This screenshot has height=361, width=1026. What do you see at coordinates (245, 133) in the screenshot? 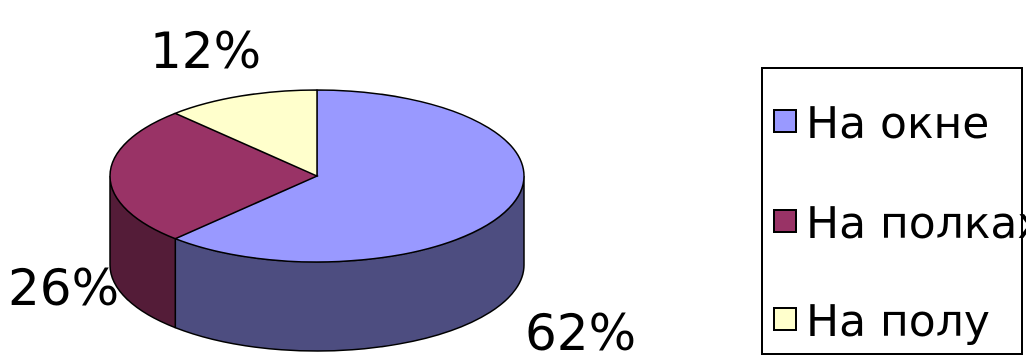
I see `pie-slice-na-polu` at bounding box center [245, 133].